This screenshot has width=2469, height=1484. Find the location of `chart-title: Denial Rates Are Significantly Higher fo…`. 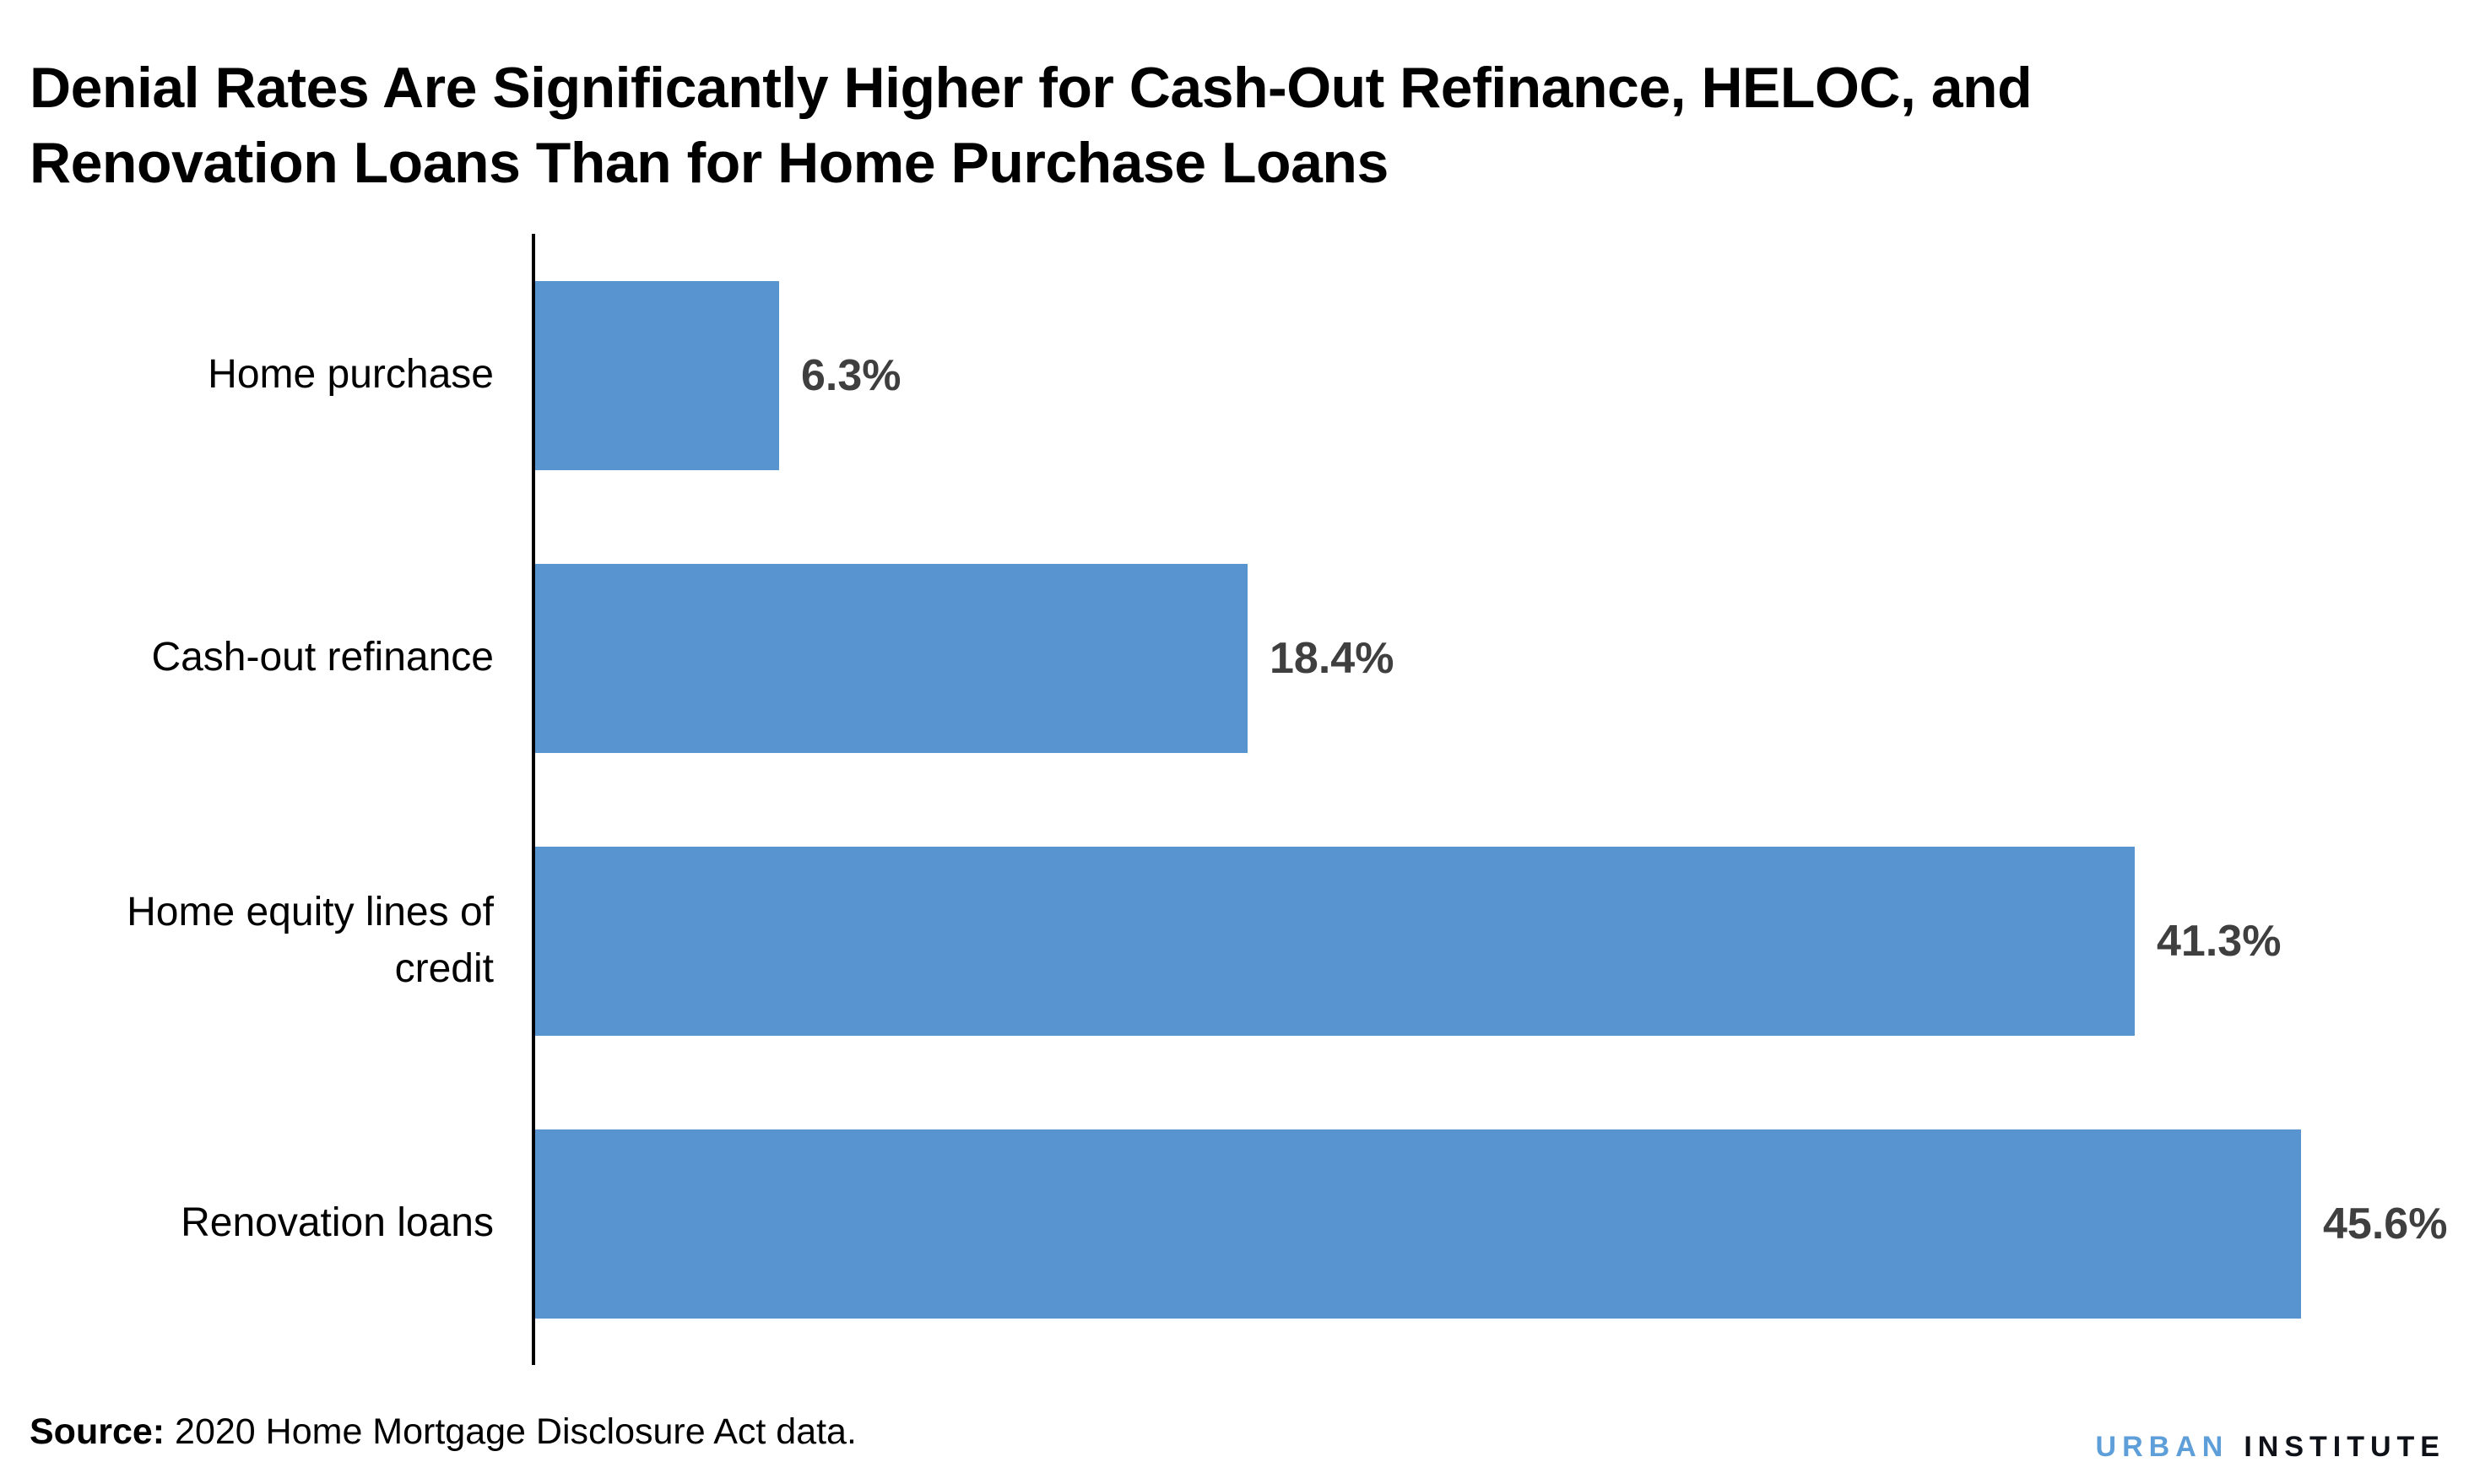

chart-title: Denial Rates Are Significantly Higher fo… is located at coordinates (1031, 127).